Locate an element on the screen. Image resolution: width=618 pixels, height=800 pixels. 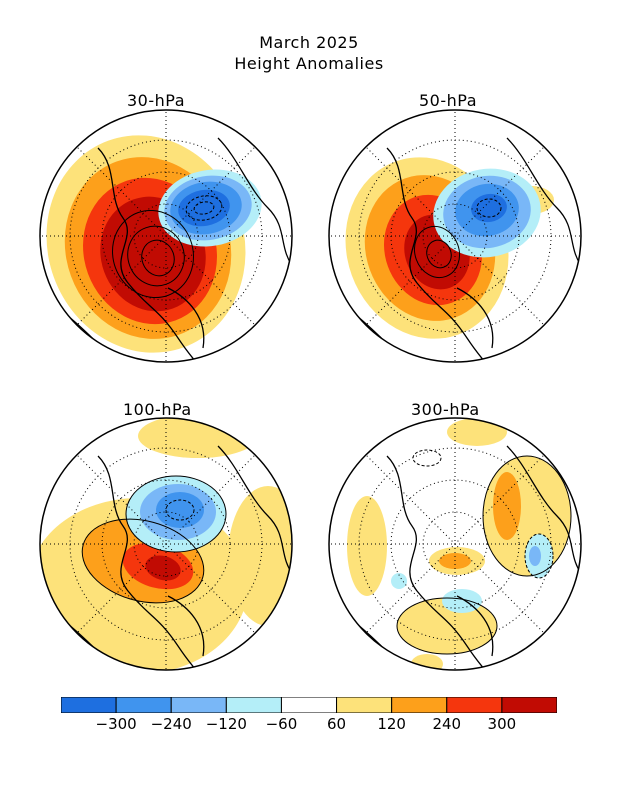
panel-label-30hpa: 30-hPa is located at coordinates (156, 100).